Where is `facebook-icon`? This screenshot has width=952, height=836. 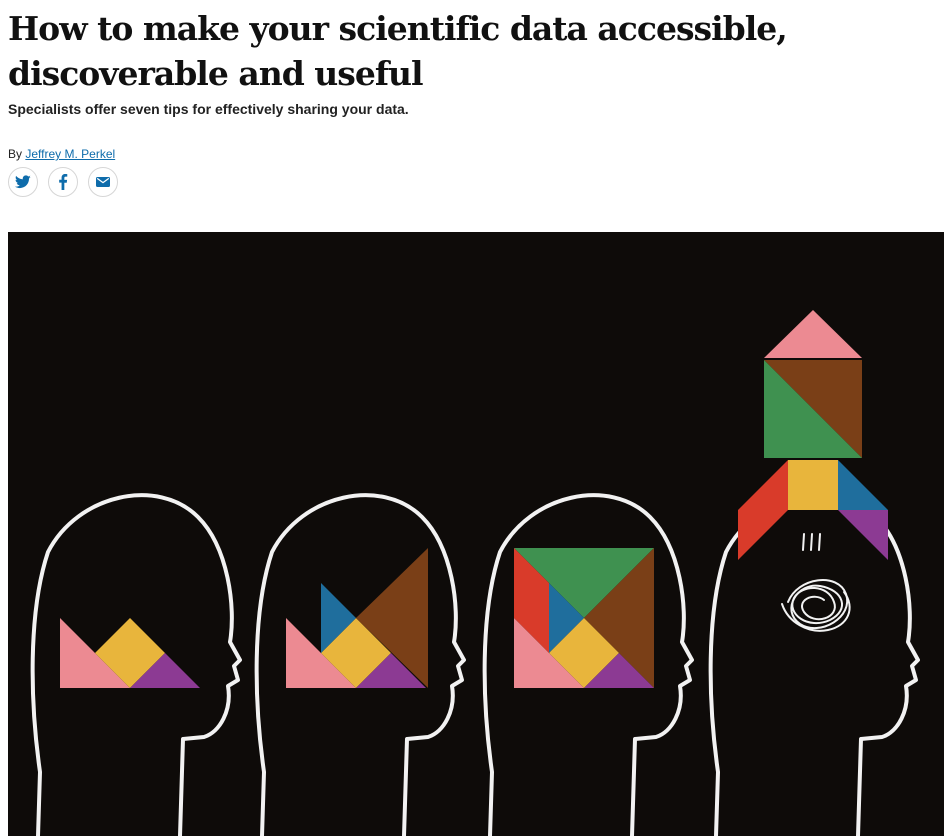
facebook-icon is located at coordinates (63, 182).